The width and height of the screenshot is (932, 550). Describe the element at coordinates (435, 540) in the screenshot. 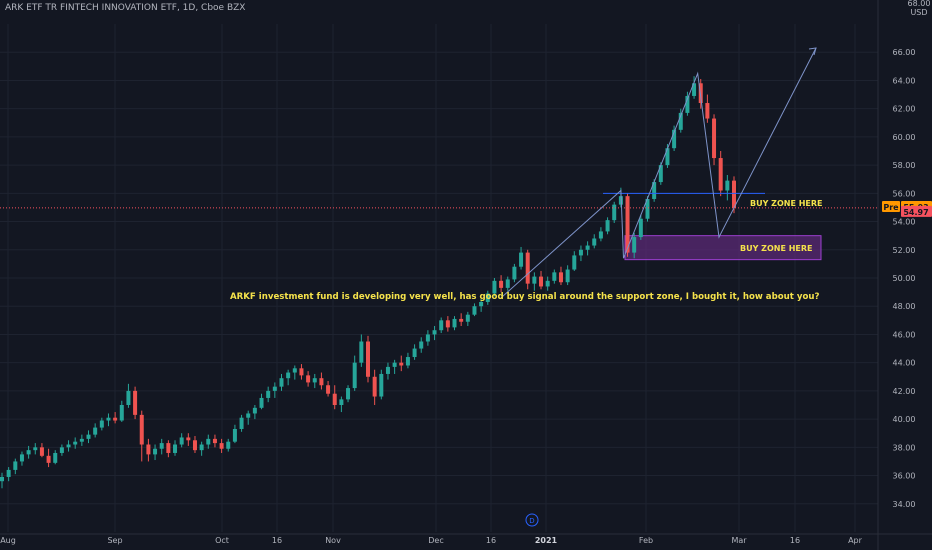

I see `x-tick-label: Dec` at that location.